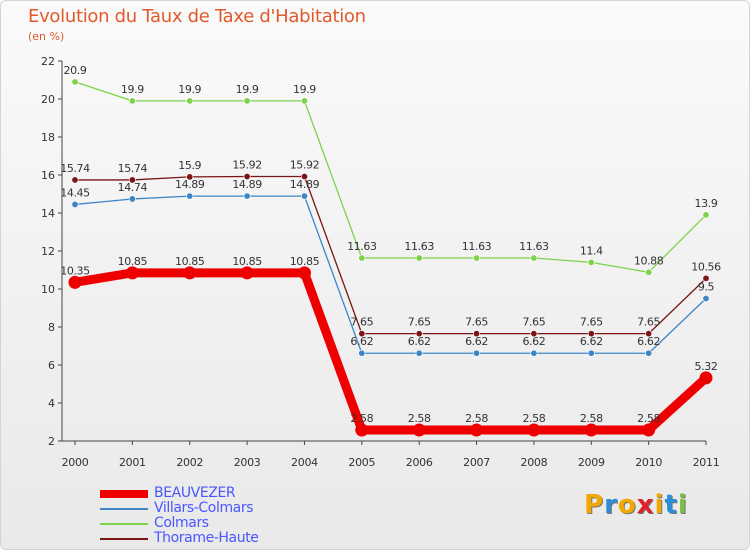  I want to click on x-tick-label: 2002, so click(189, 462).